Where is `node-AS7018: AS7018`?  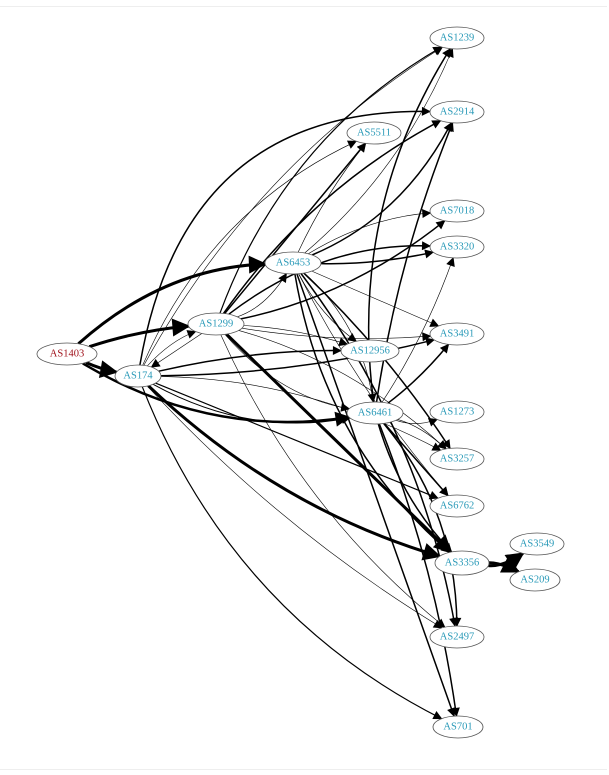 node-AS7018: AS7018 is located at coordinates (457, 211).